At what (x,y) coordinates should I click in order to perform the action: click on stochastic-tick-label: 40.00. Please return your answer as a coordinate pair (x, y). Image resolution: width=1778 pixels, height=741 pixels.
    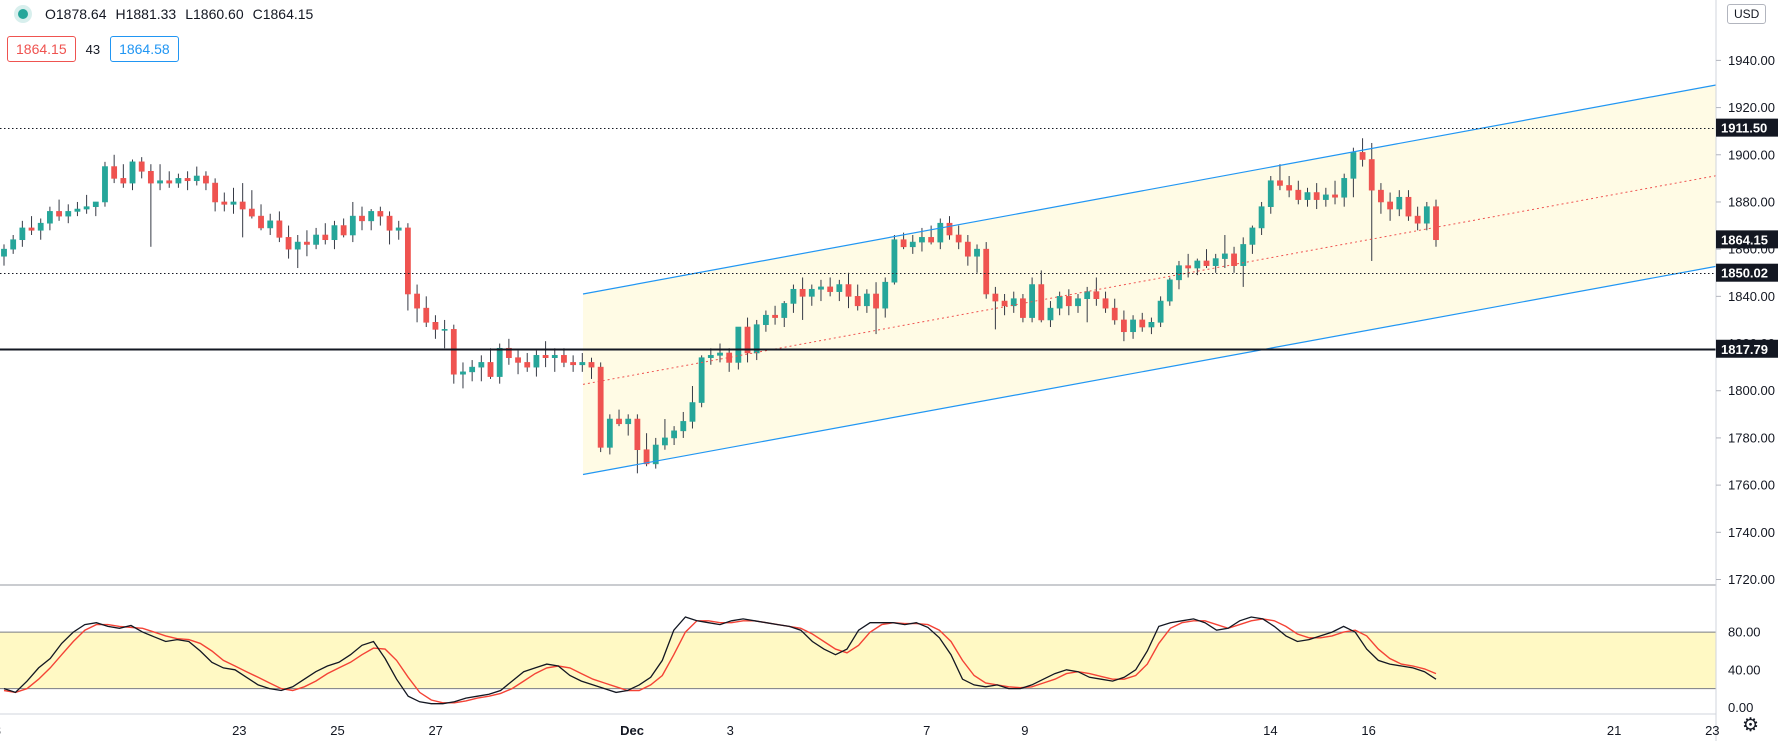
    Looking at the image, I should click on (1744, 669).